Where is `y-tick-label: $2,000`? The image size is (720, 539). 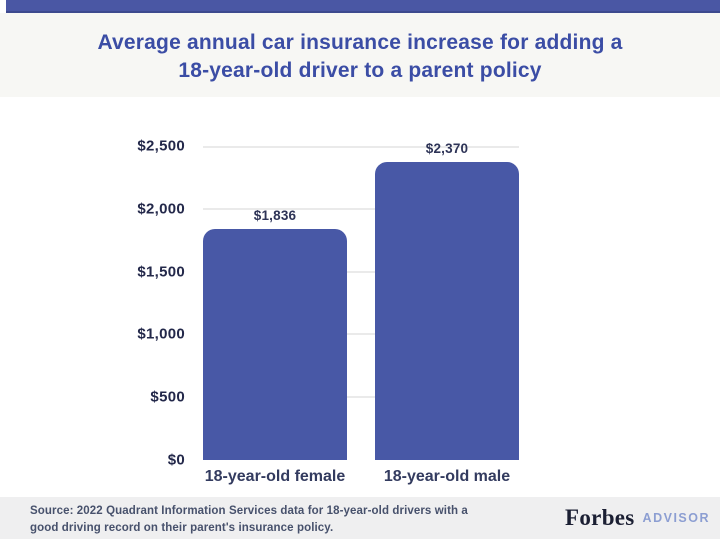 y-tick-label: $2,000 is located at coordinates (161, 209).